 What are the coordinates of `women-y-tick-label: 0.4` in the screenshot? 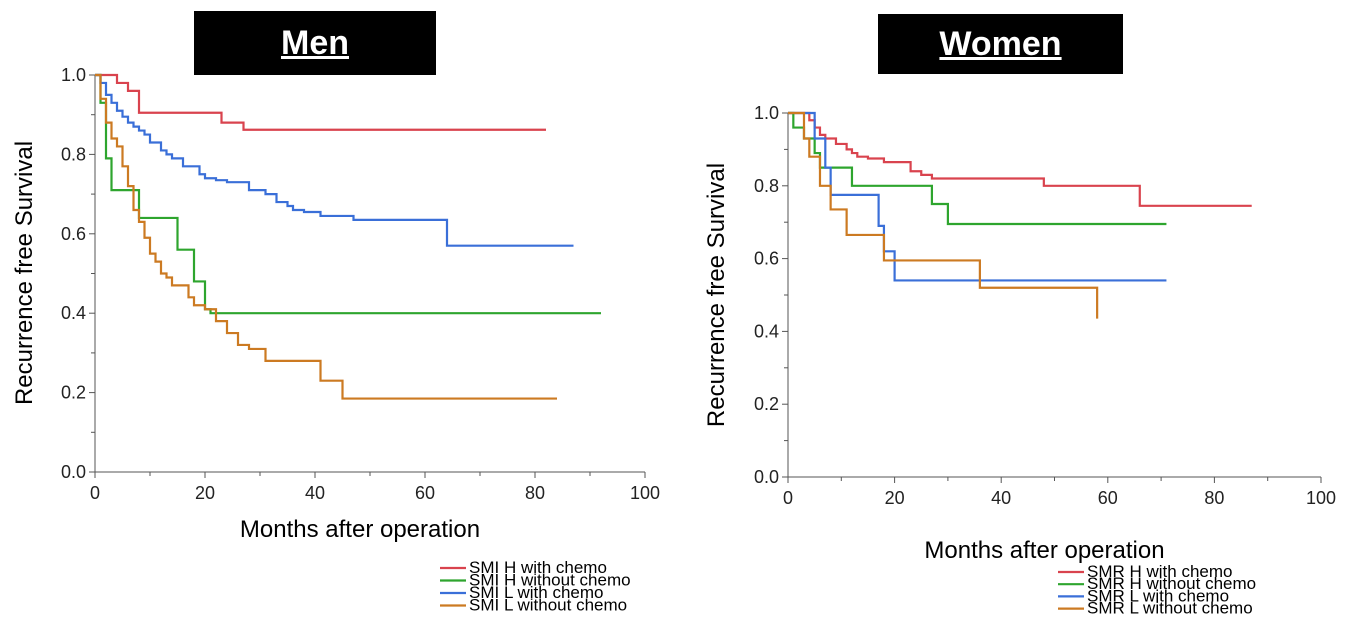 It's located at (766, 331).